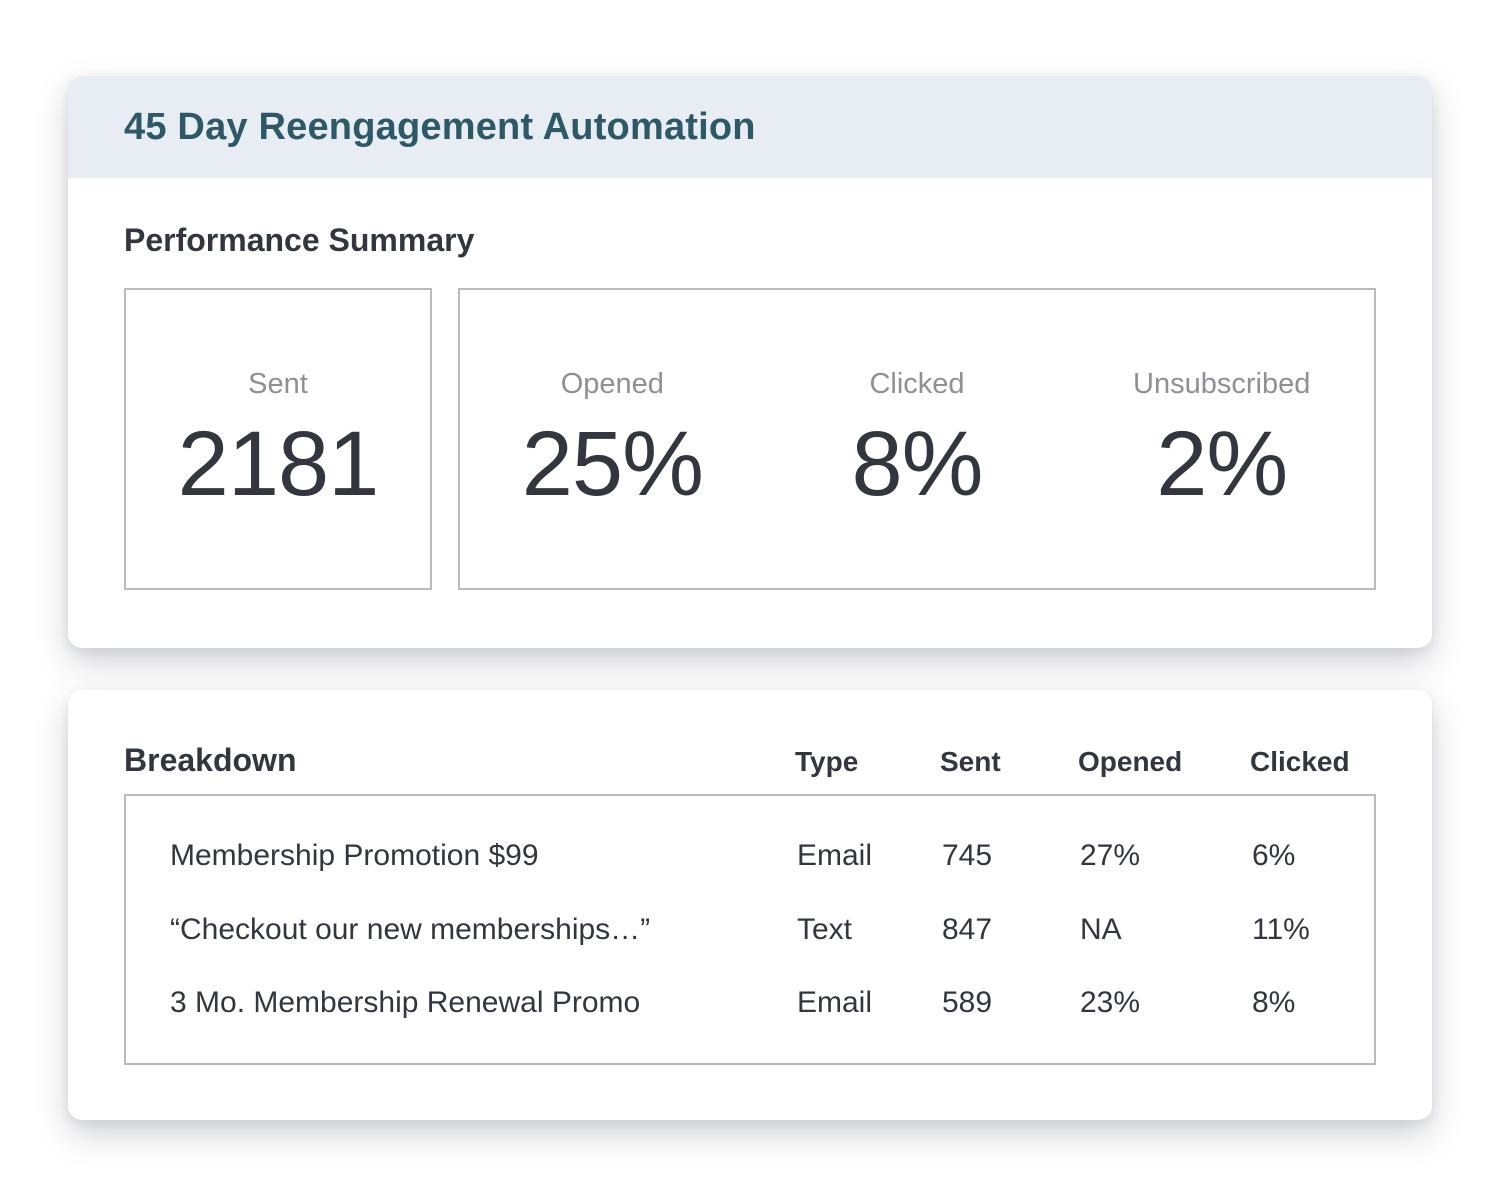  I want to click on metric-clicked: Clicked 8%, so click(917, 439).